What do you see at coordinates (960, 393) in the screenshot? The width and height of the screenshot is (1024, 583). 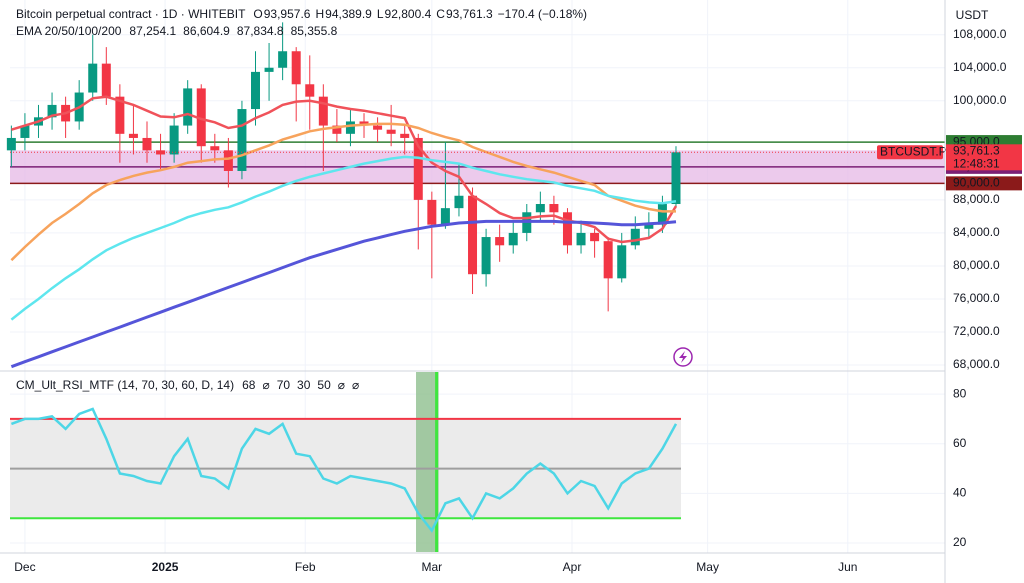 I see `y-tick-label: 80` at bounding box center [960, 393].